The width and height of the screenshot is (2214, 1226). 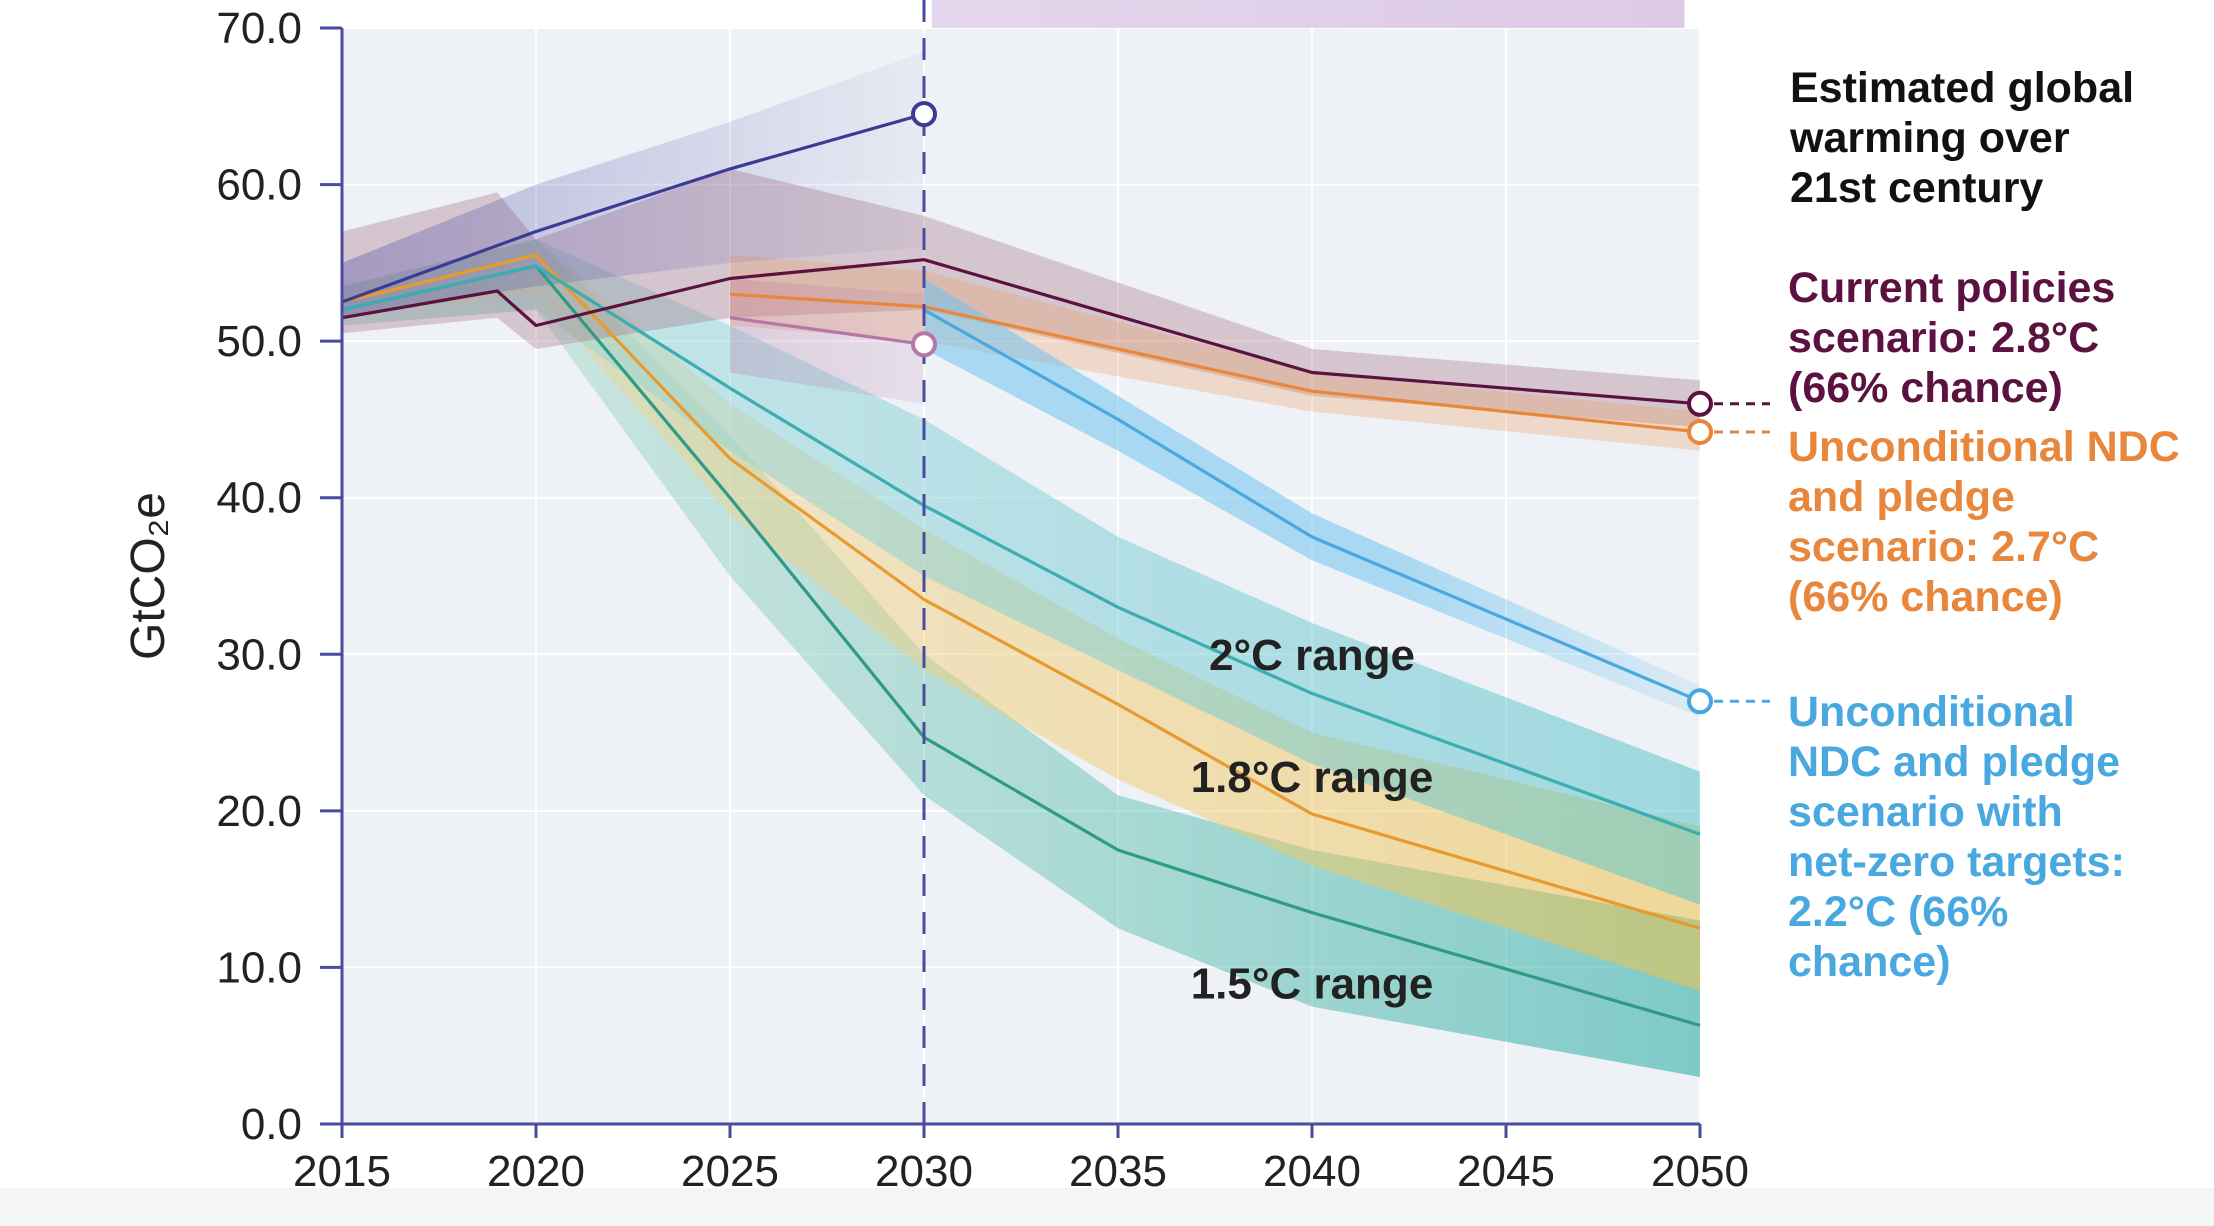 I want to click on line-hist_blue, so click(x=633, y=208).